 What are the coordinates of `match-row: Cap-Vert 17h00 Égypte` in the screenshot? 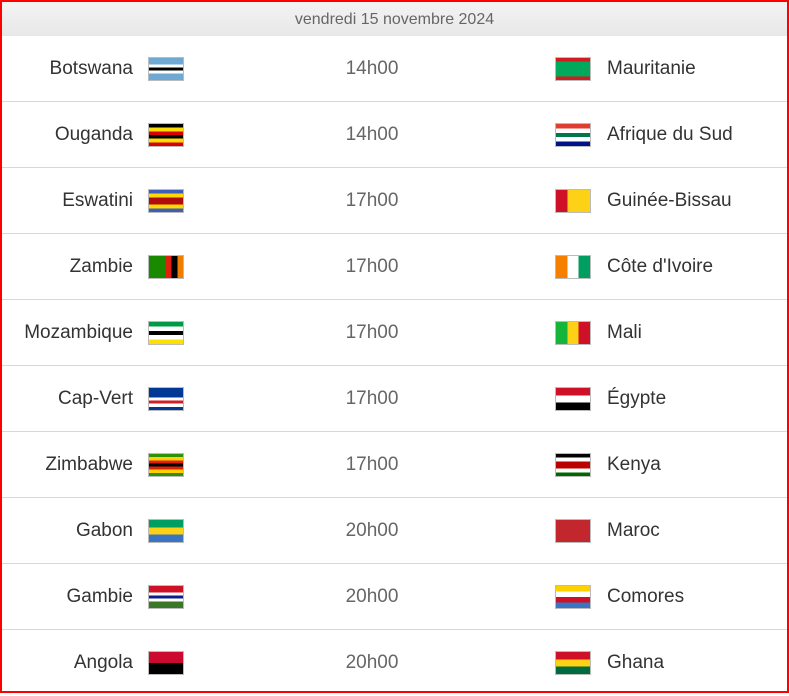 It's located at (394, 399).